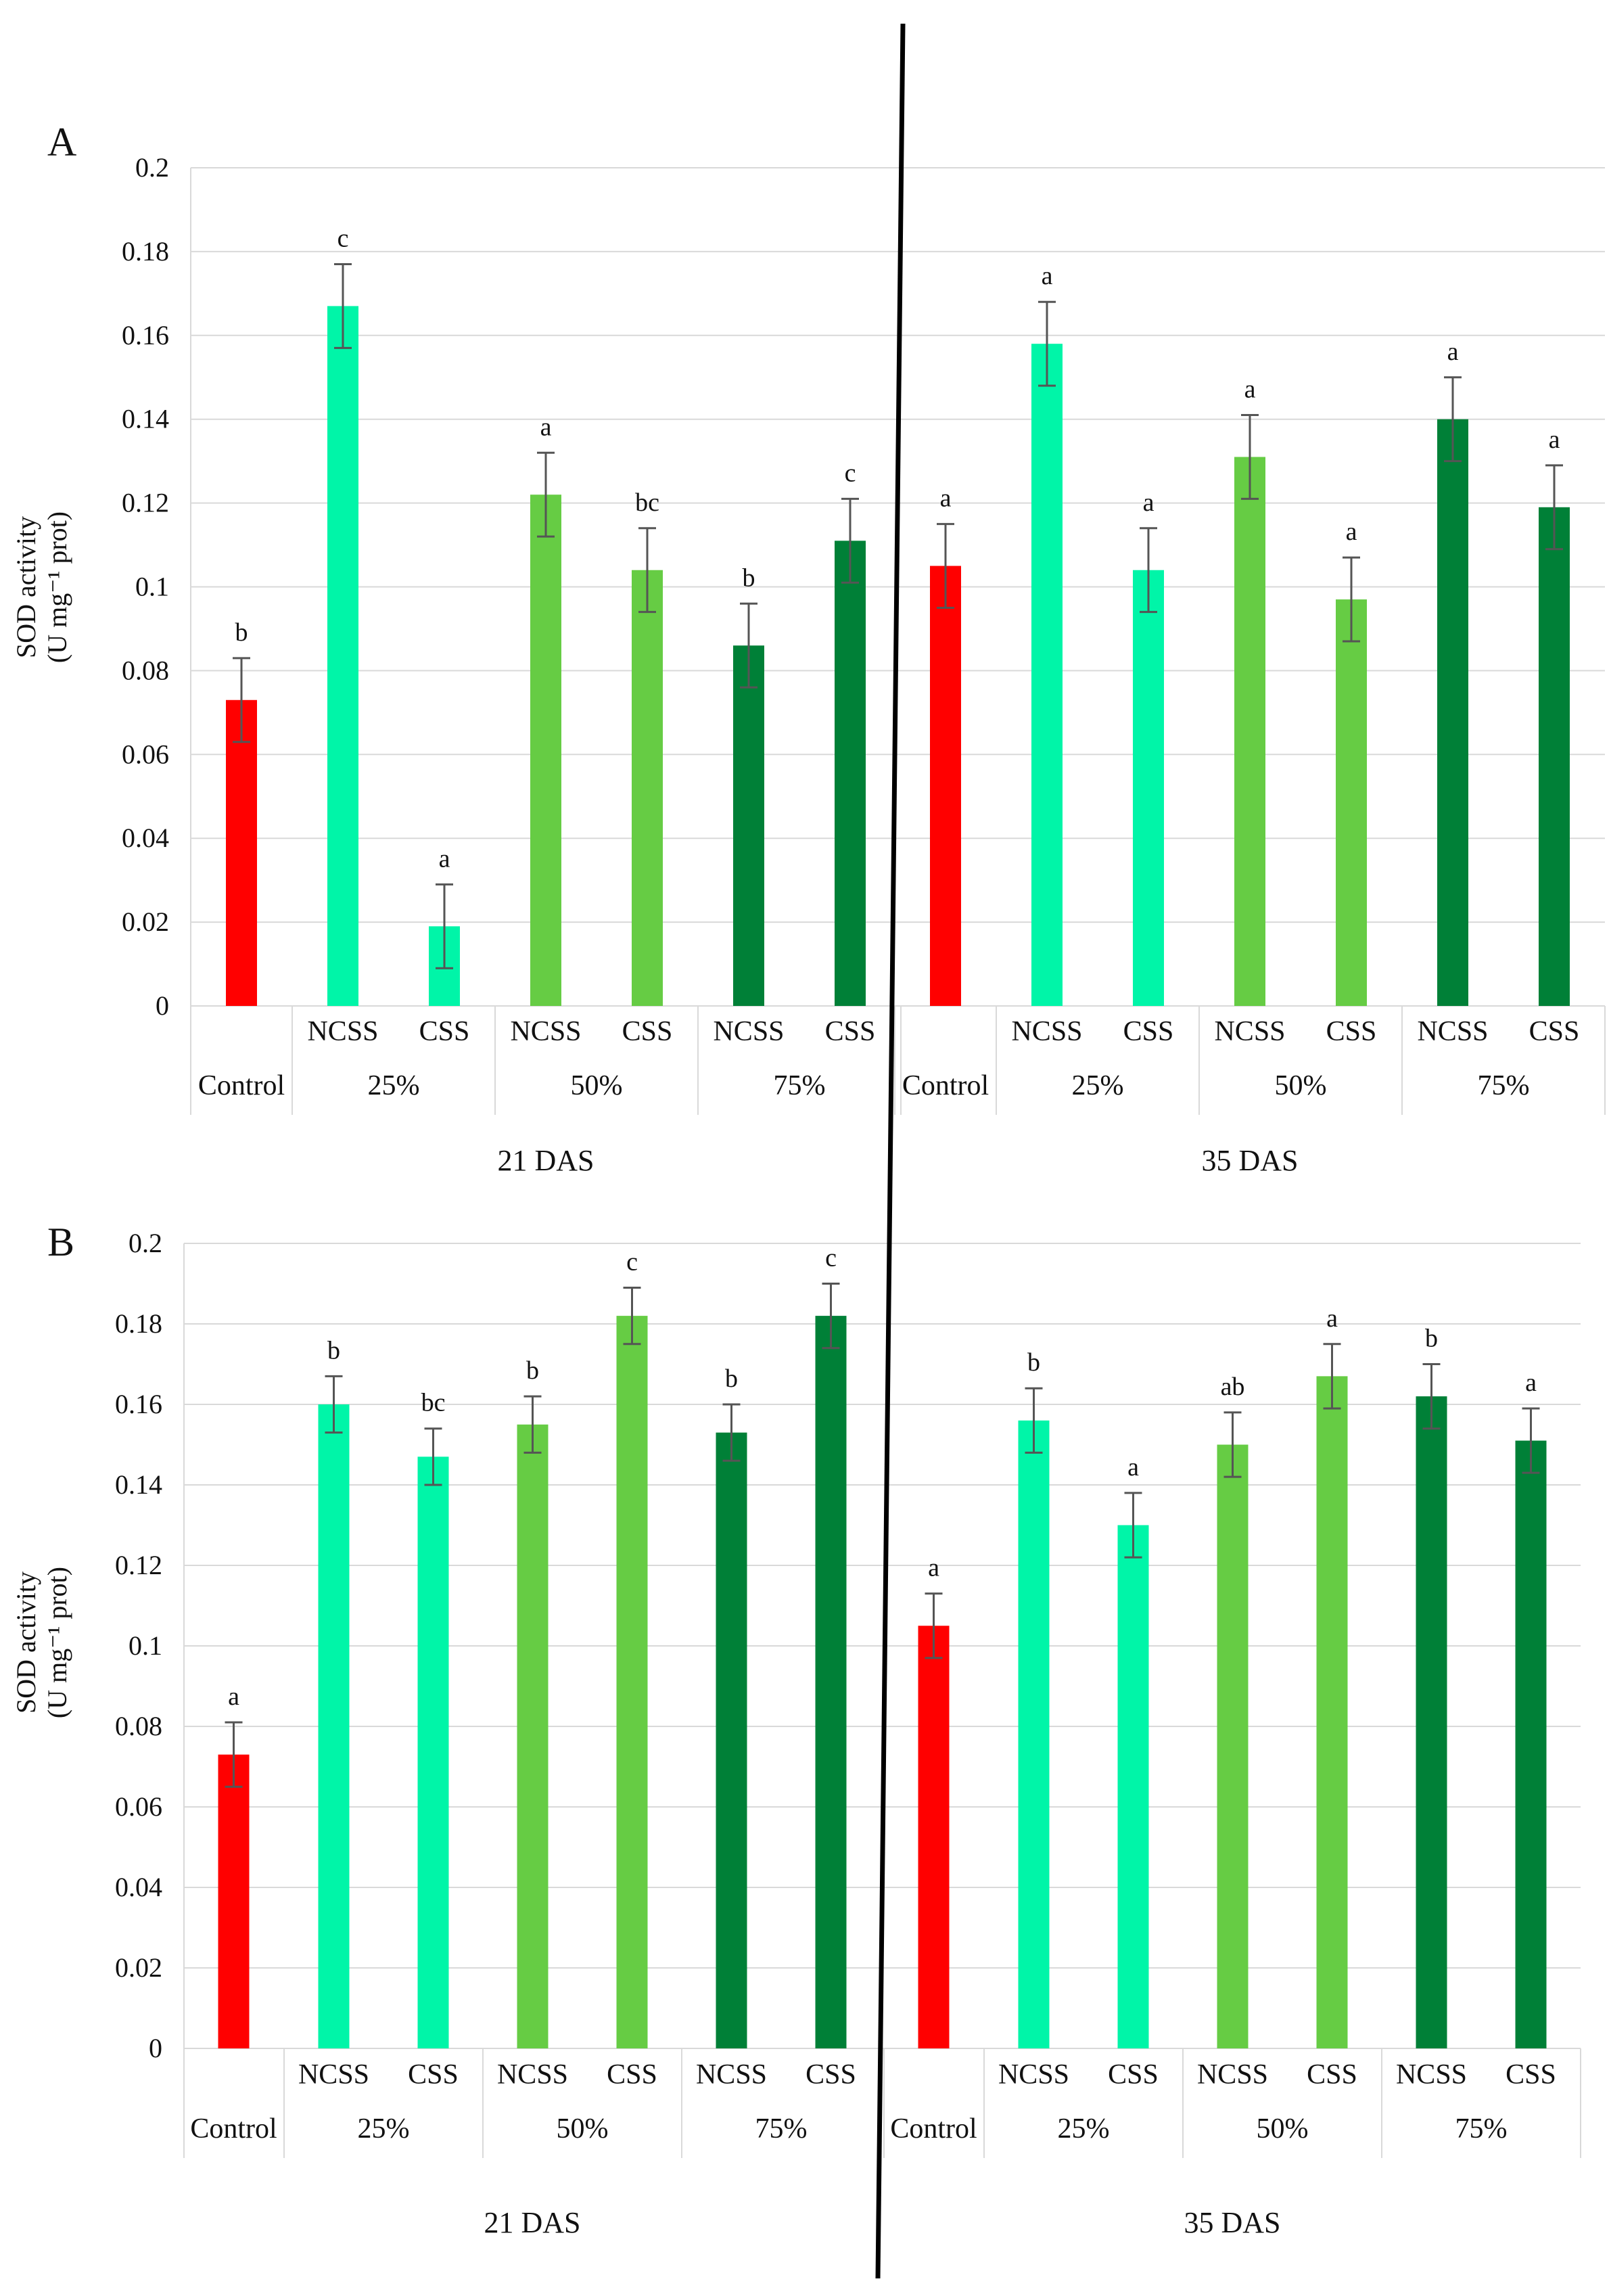 This screenshot has width=1609, height=2296. Describe the element at coordinates (145, 670) in the screenshot. I see `y-tick-label: 0.08` at that location.